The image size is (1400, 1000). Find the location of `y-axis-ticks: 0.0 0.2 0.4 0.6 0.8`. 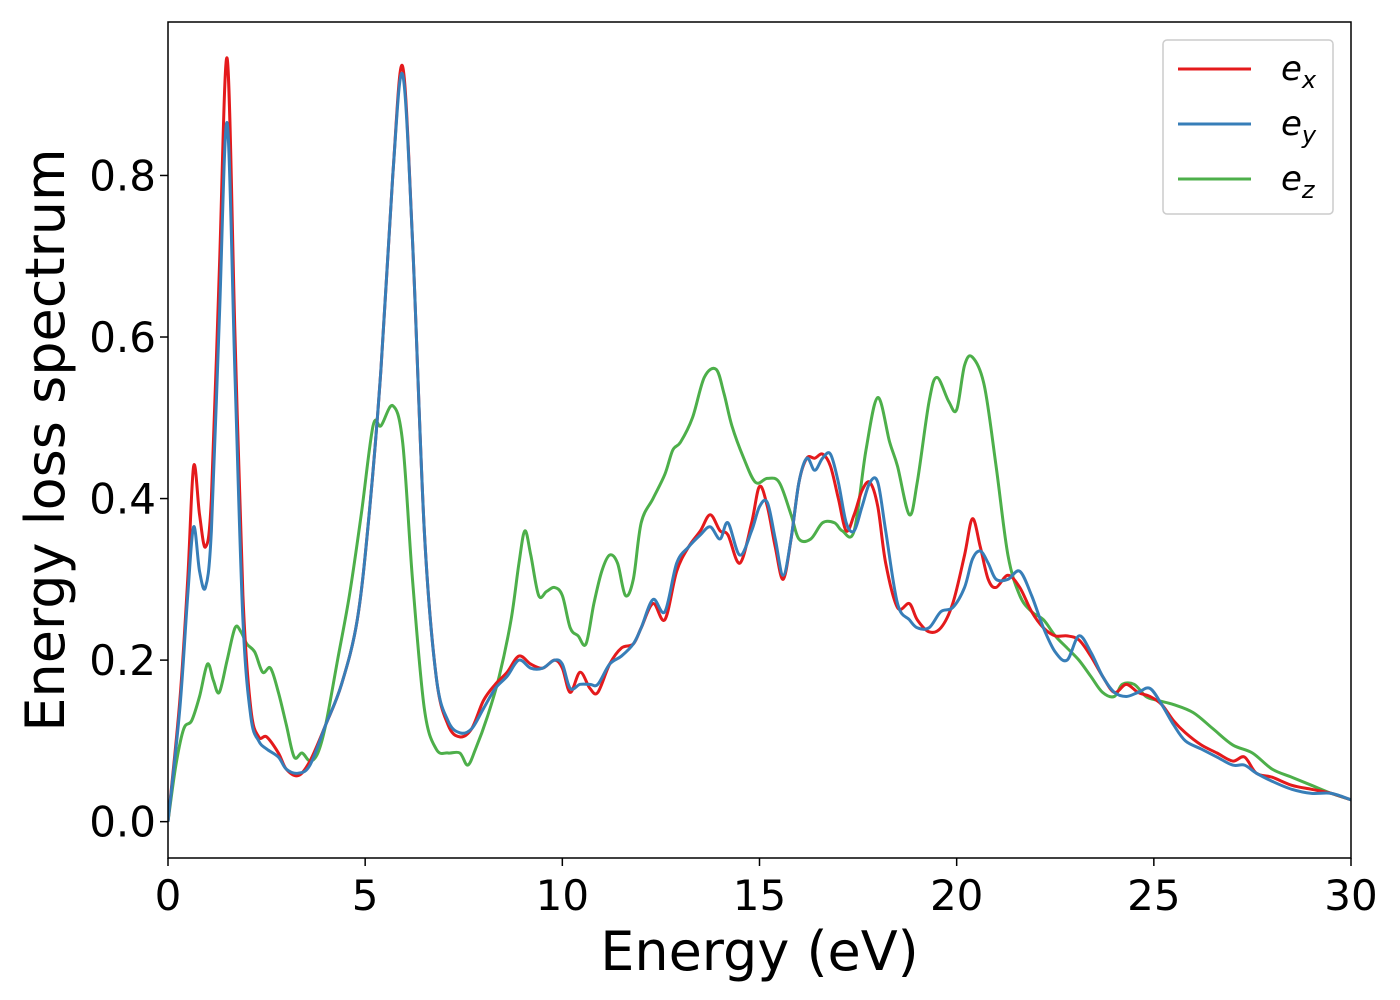

y-axis-ticks: 0.0 0.2 0.4 0.6 0.8 is located at coordinates (128, 499).